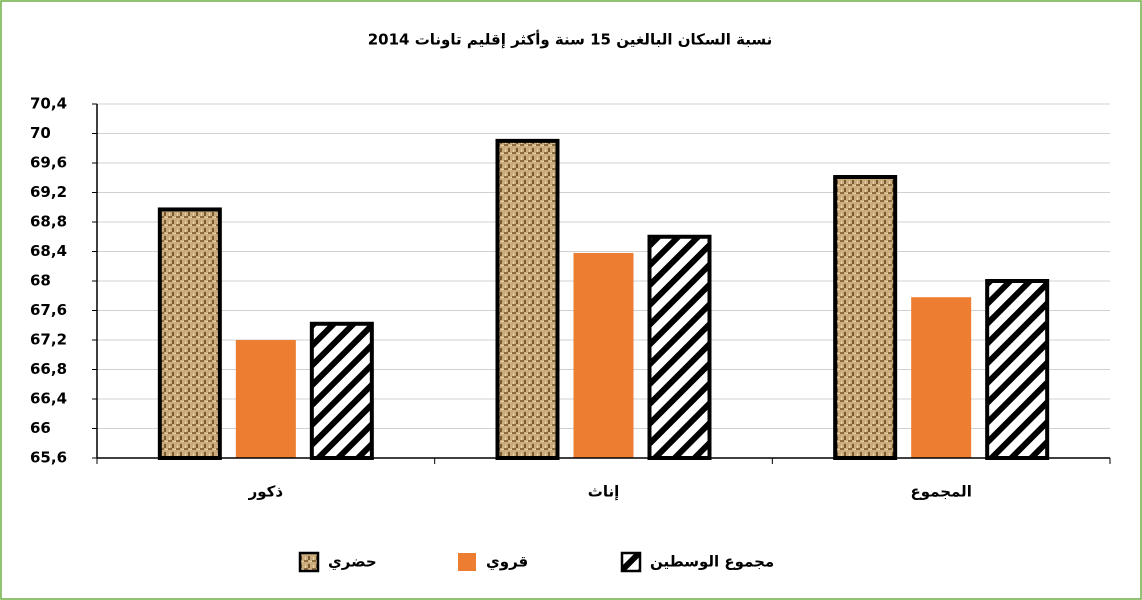  Describe the element at coordinates (48, 222) in the screenshot. I see `y-tick-label: 68,8` at that location.